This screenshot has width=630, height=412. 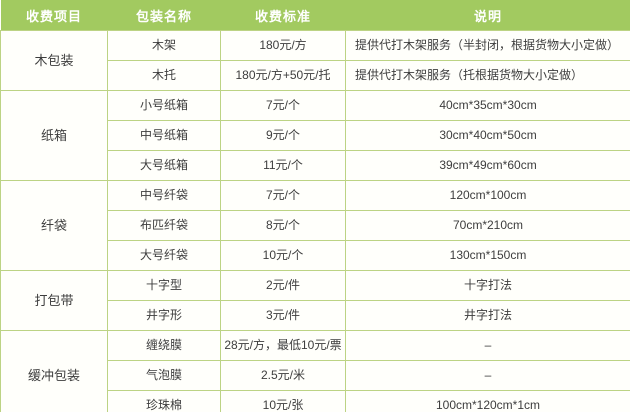 I want to click on col-header-description: 说明, so click(x=487, y=15).